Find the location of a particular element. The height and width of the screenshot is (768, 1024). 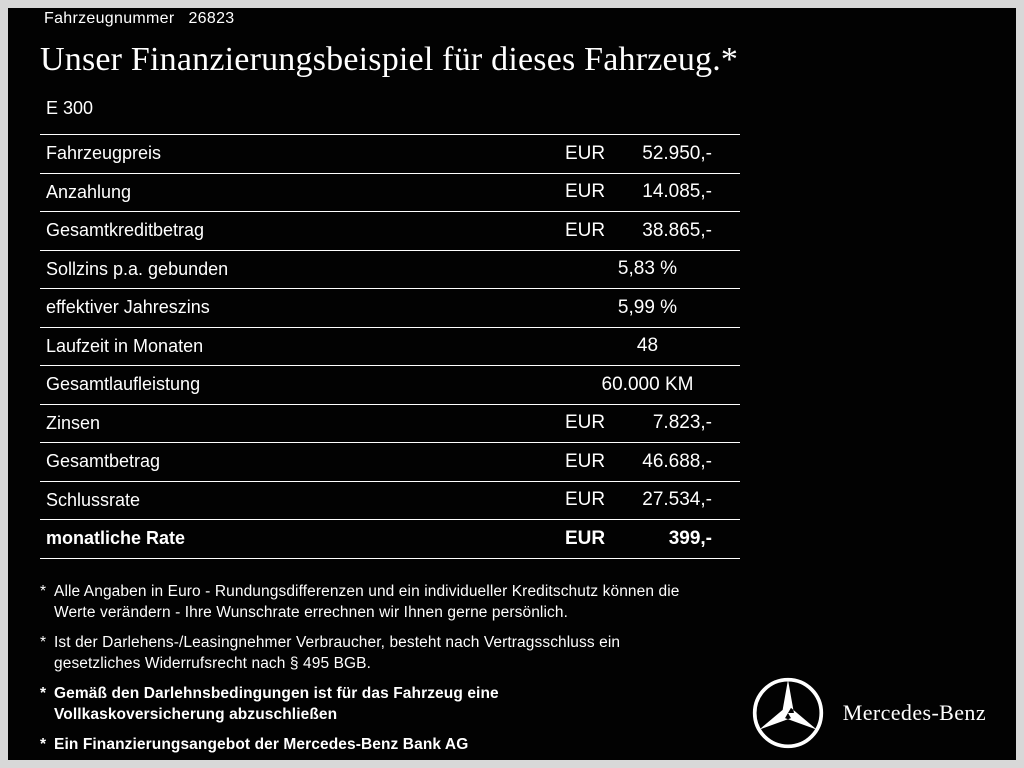

row-value: 60.000 KM is located at coordinates (647, 385).